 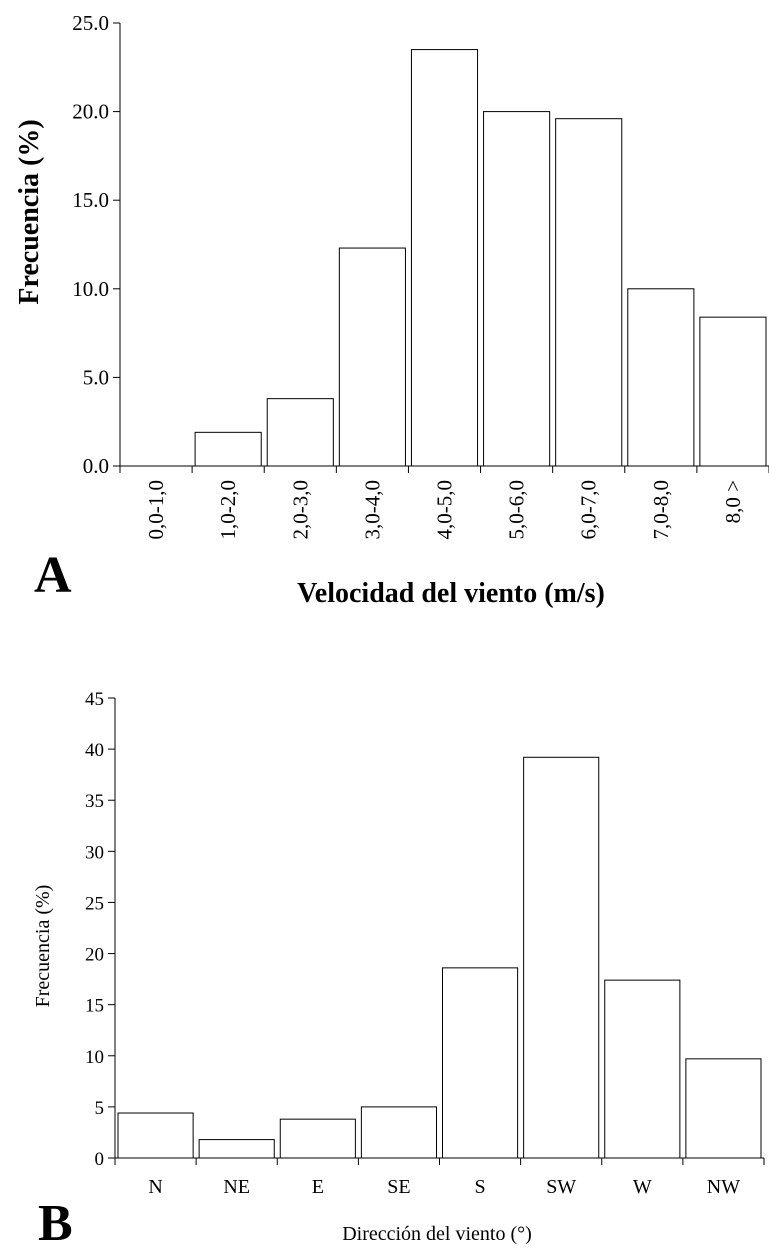 What do you see at coordinates (372, 510) in the screenshot?
I see `x-tick-label: 3,0-4,0` at bounding box center [372, 510].